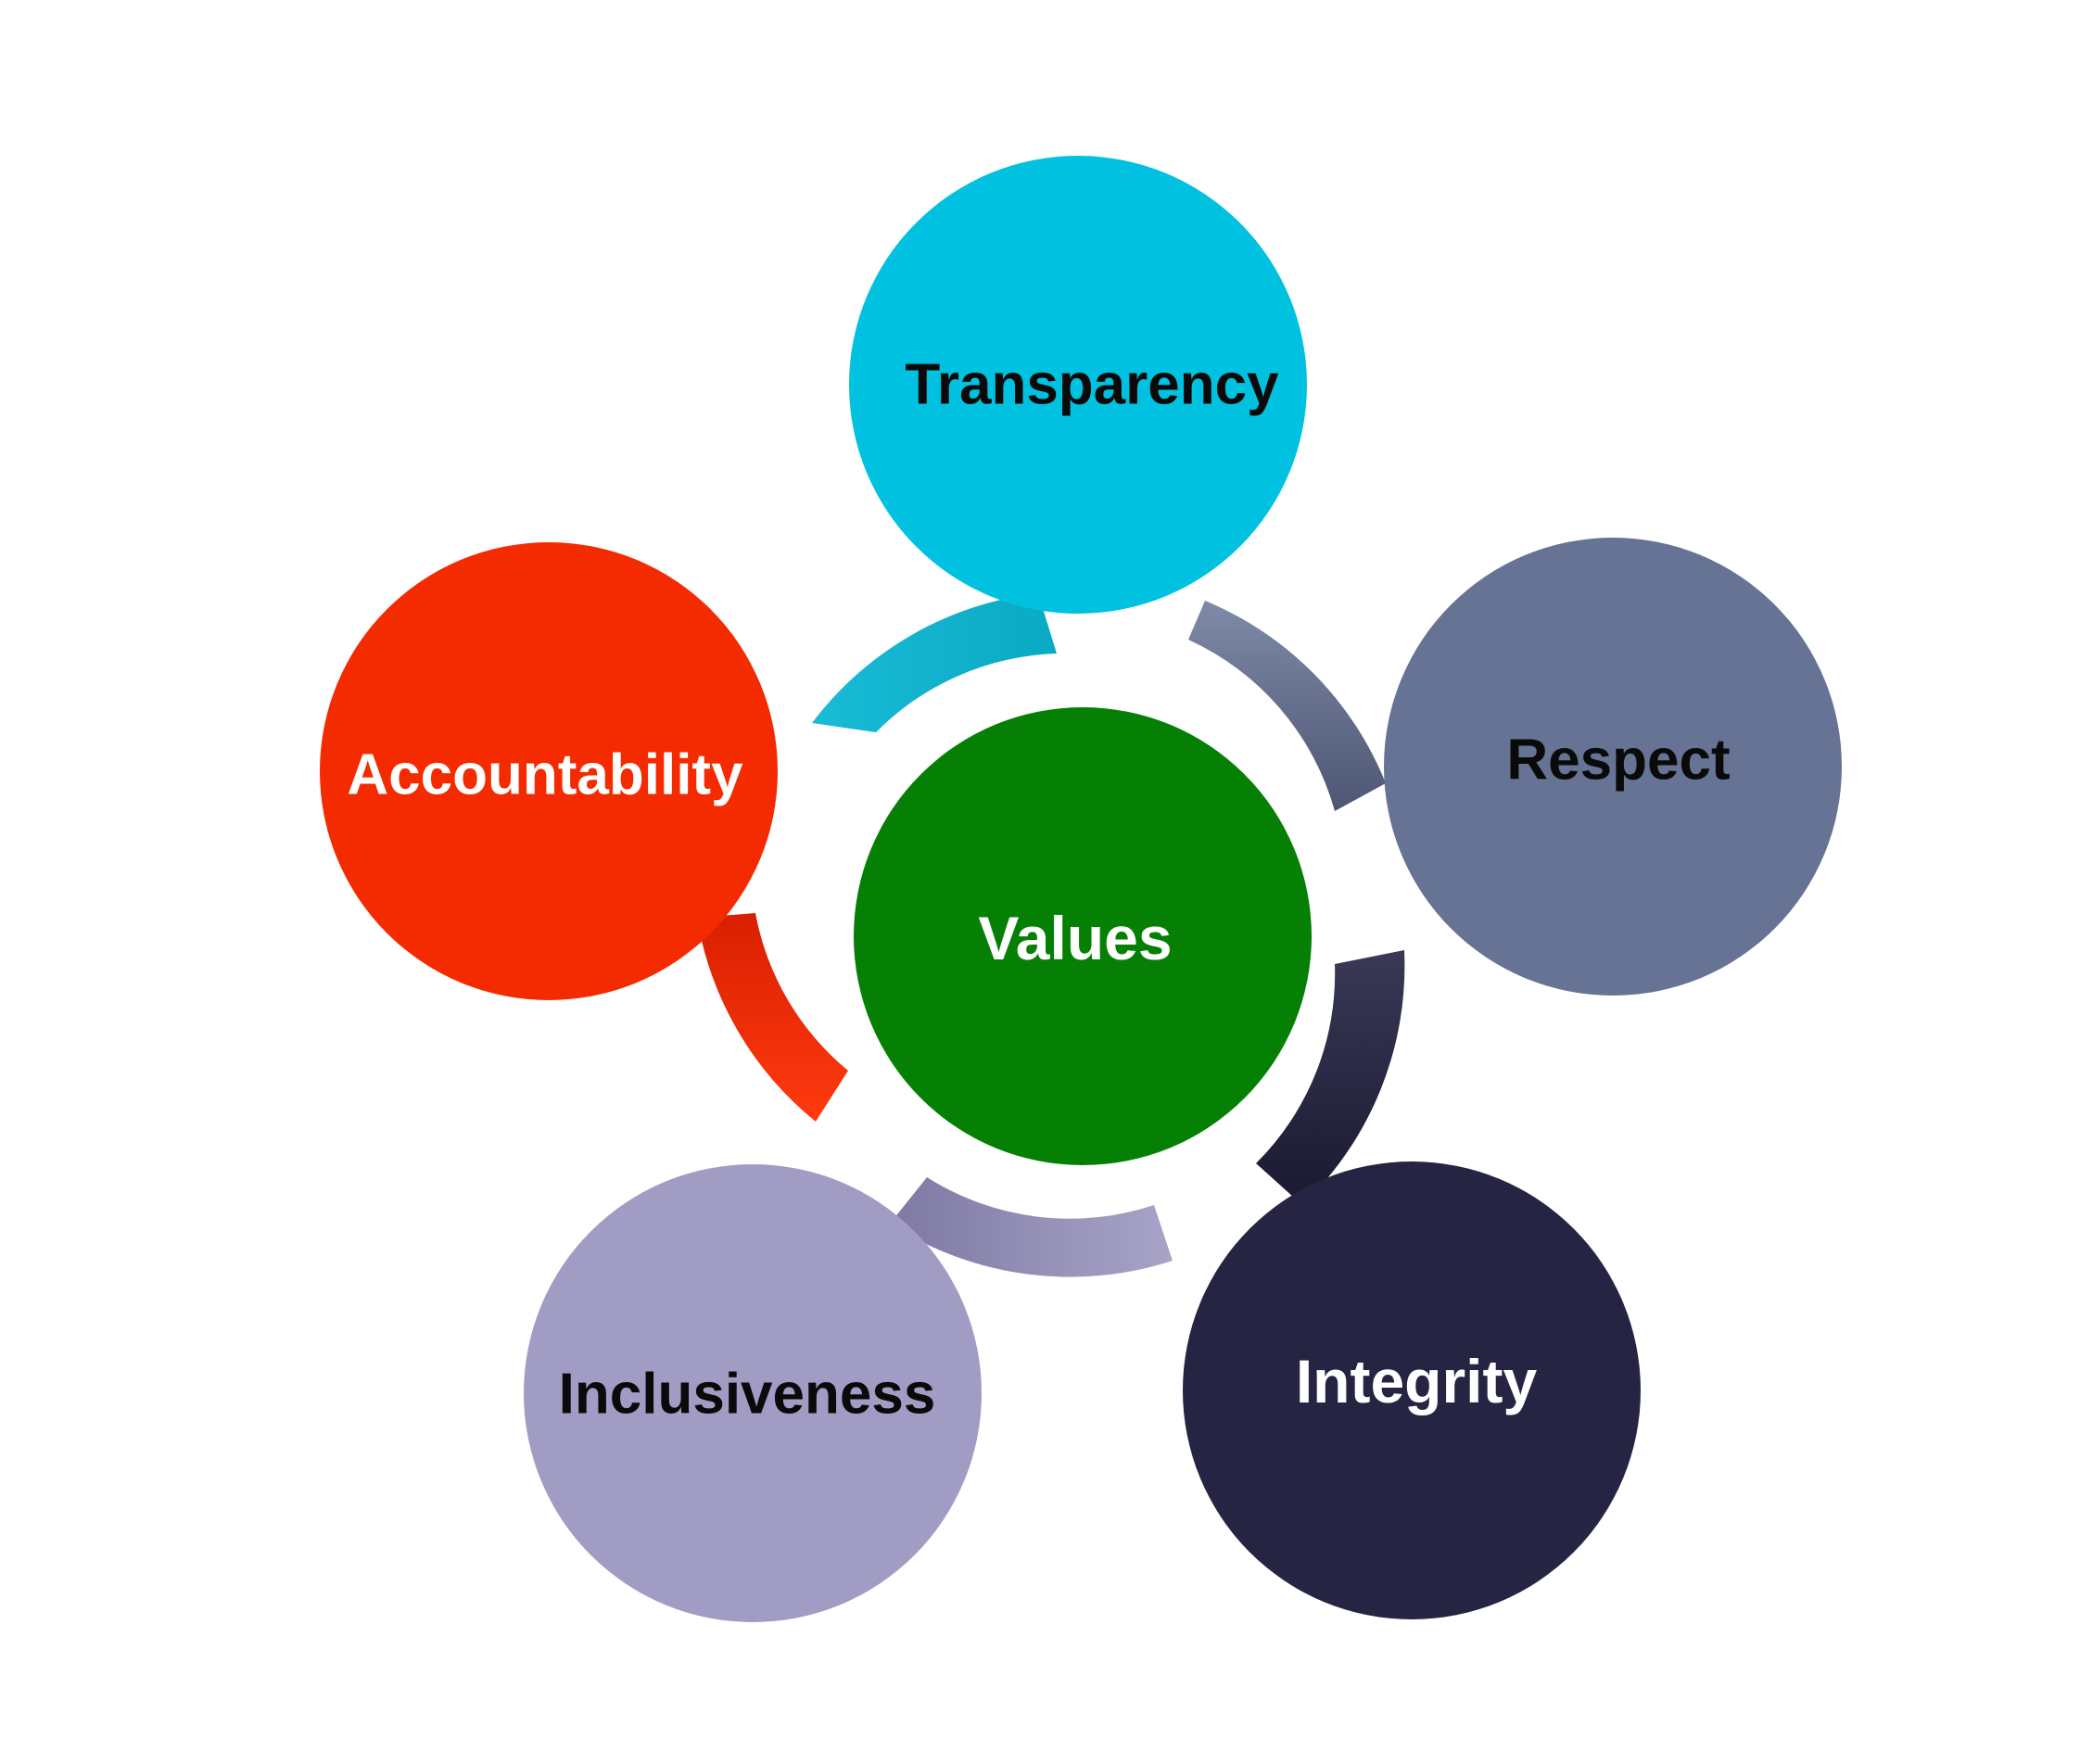  I want to click on inclusiveness-label: Inclusiveness, so click(747, 1395).